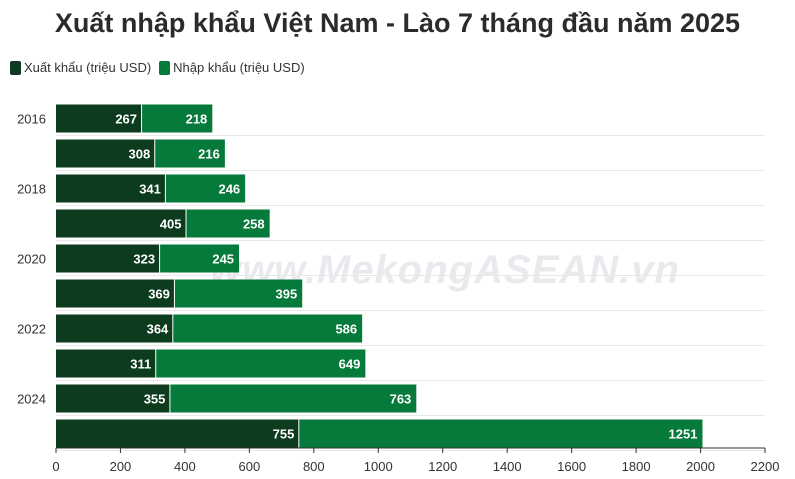  What do you see at coordinates (284, 434) in the screenshot?
I see `bar-label-export: 755` at bounding box center [284, 434].